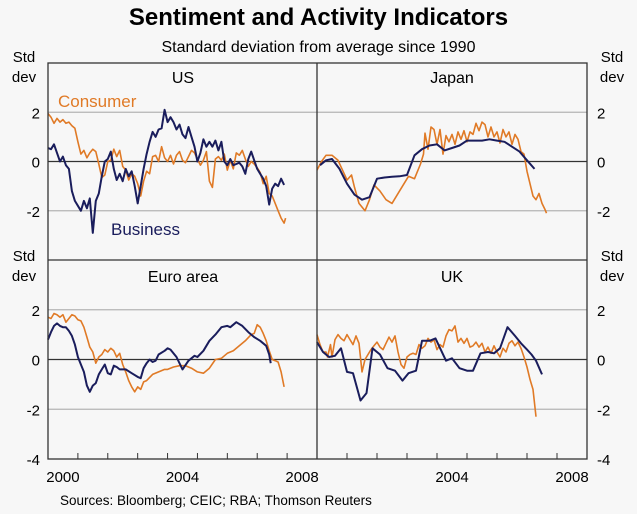 Image resolution: width=637 pixels, height=514 pixels. I want to click on series-line-euro-area-consumer, so click(166, 352).